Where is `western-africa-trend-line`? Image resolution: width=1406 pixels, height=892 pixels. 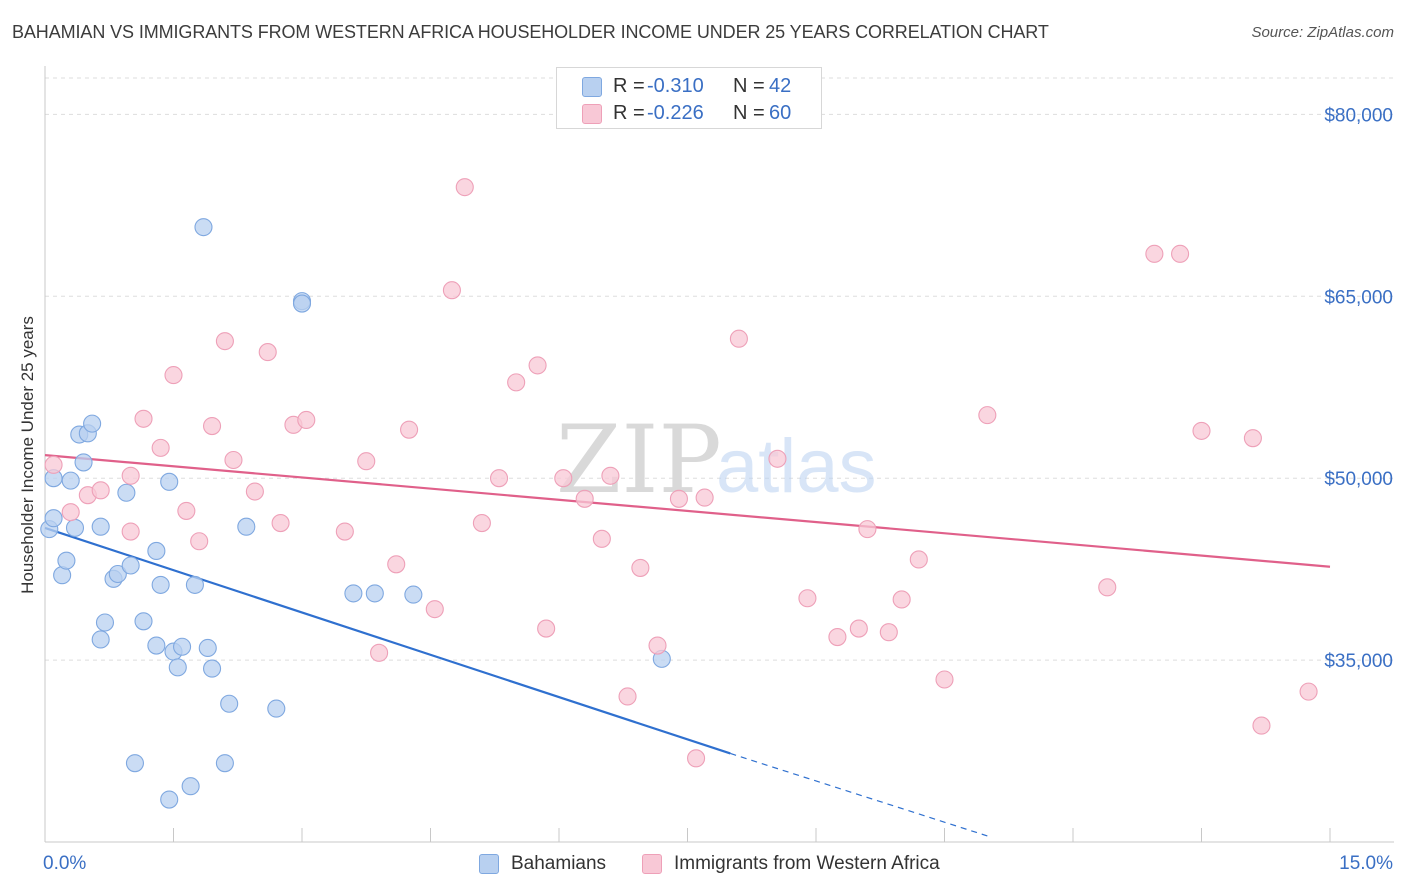 western-africa-trend-line is located at coordinates (687, 511).